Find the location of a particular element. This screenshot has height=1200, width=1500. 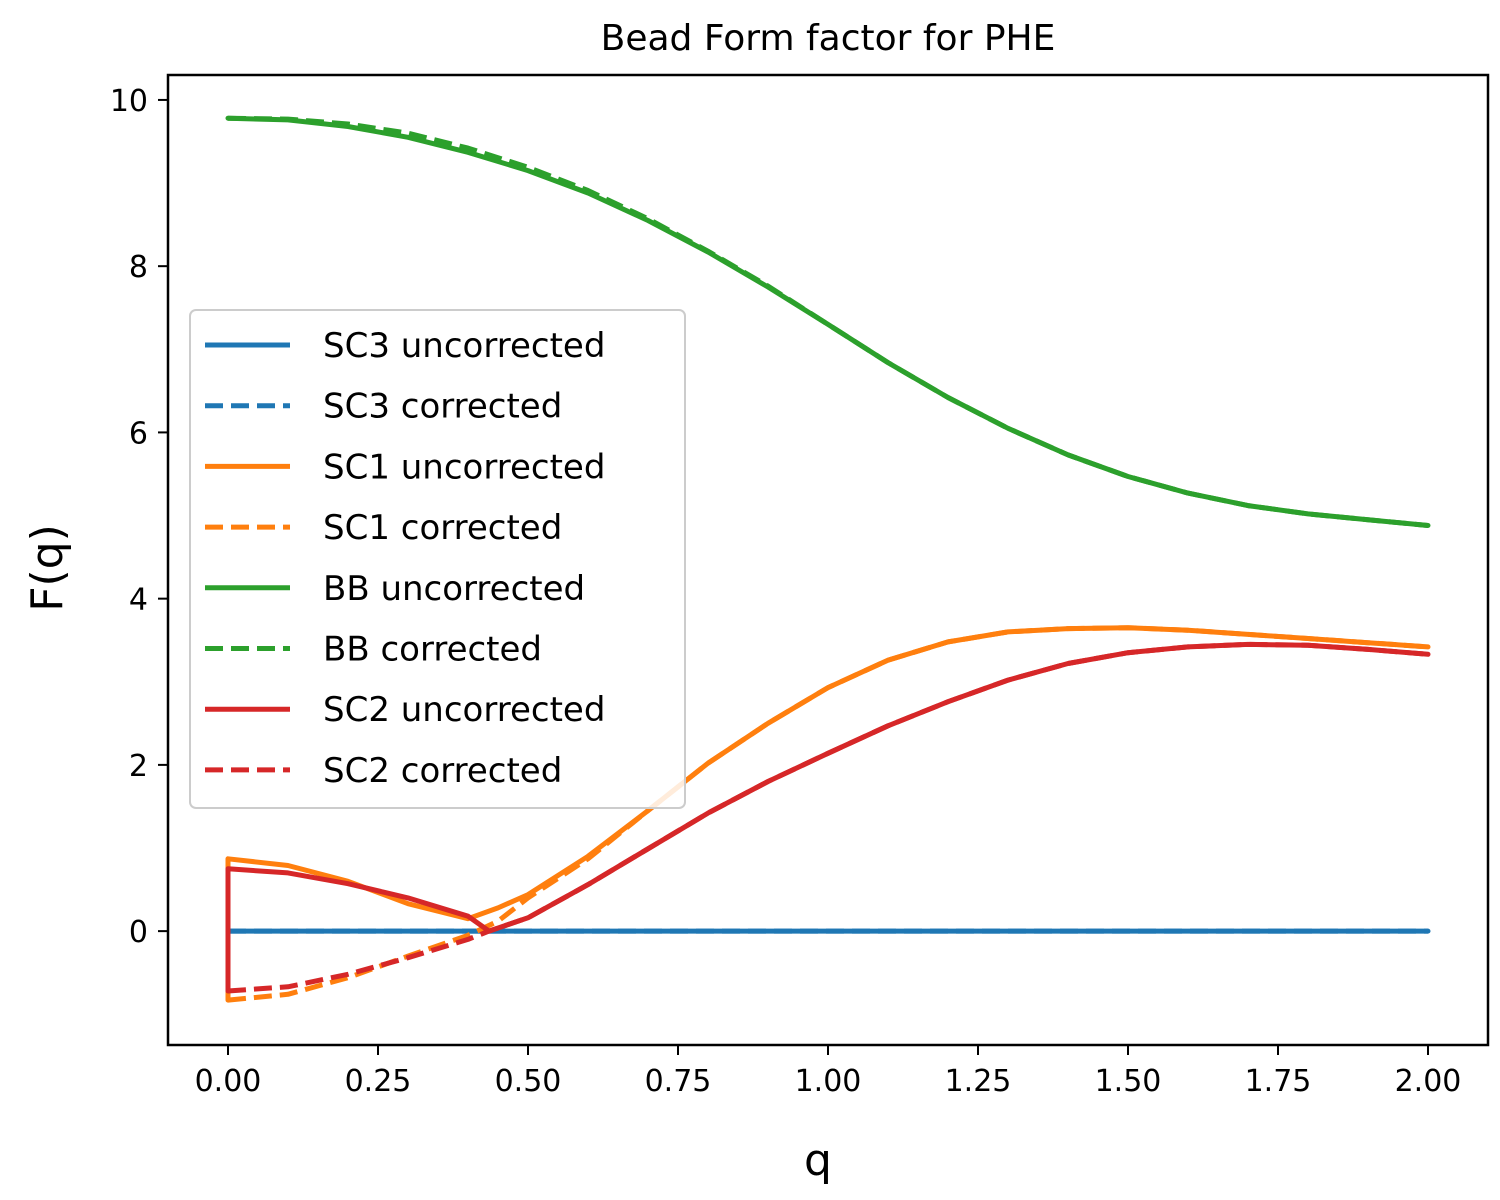

x-tick-label: 2.00 is located at coordinates (1428, 1081).